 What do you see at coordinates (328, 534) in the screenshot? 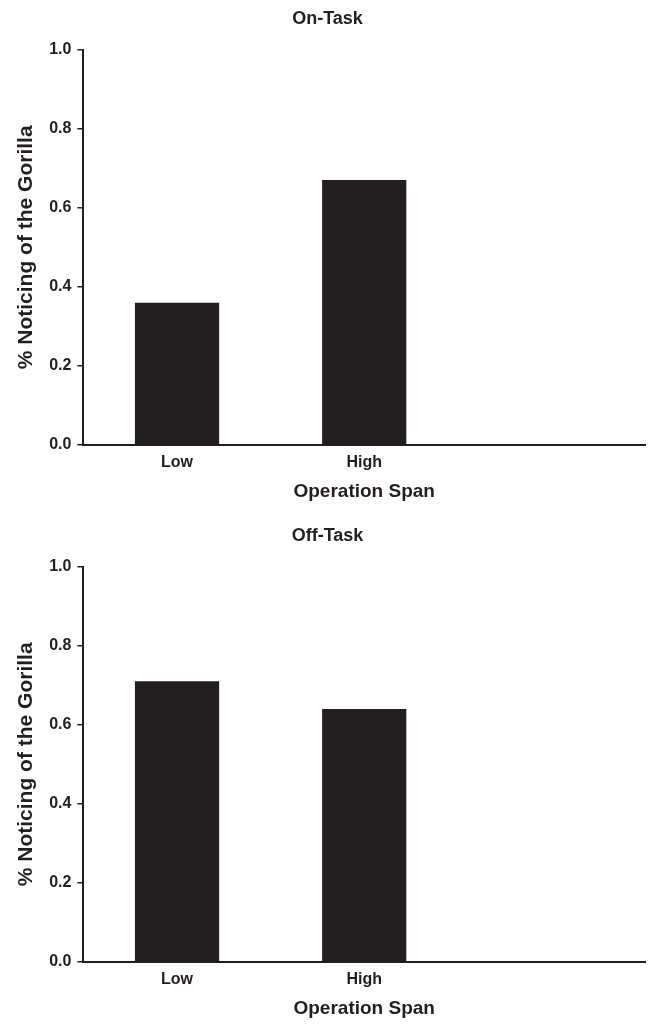
I see `chart-title: Off-Task` at bounding box center [328, 534].